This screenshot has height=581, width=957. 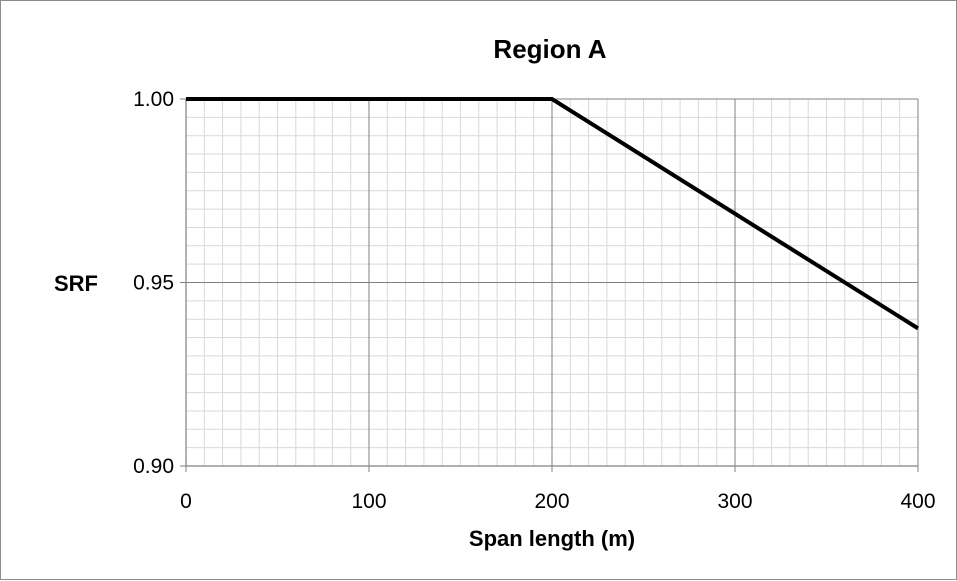 I want to click on x-tick-label: 200, so click(x=551, y=501).